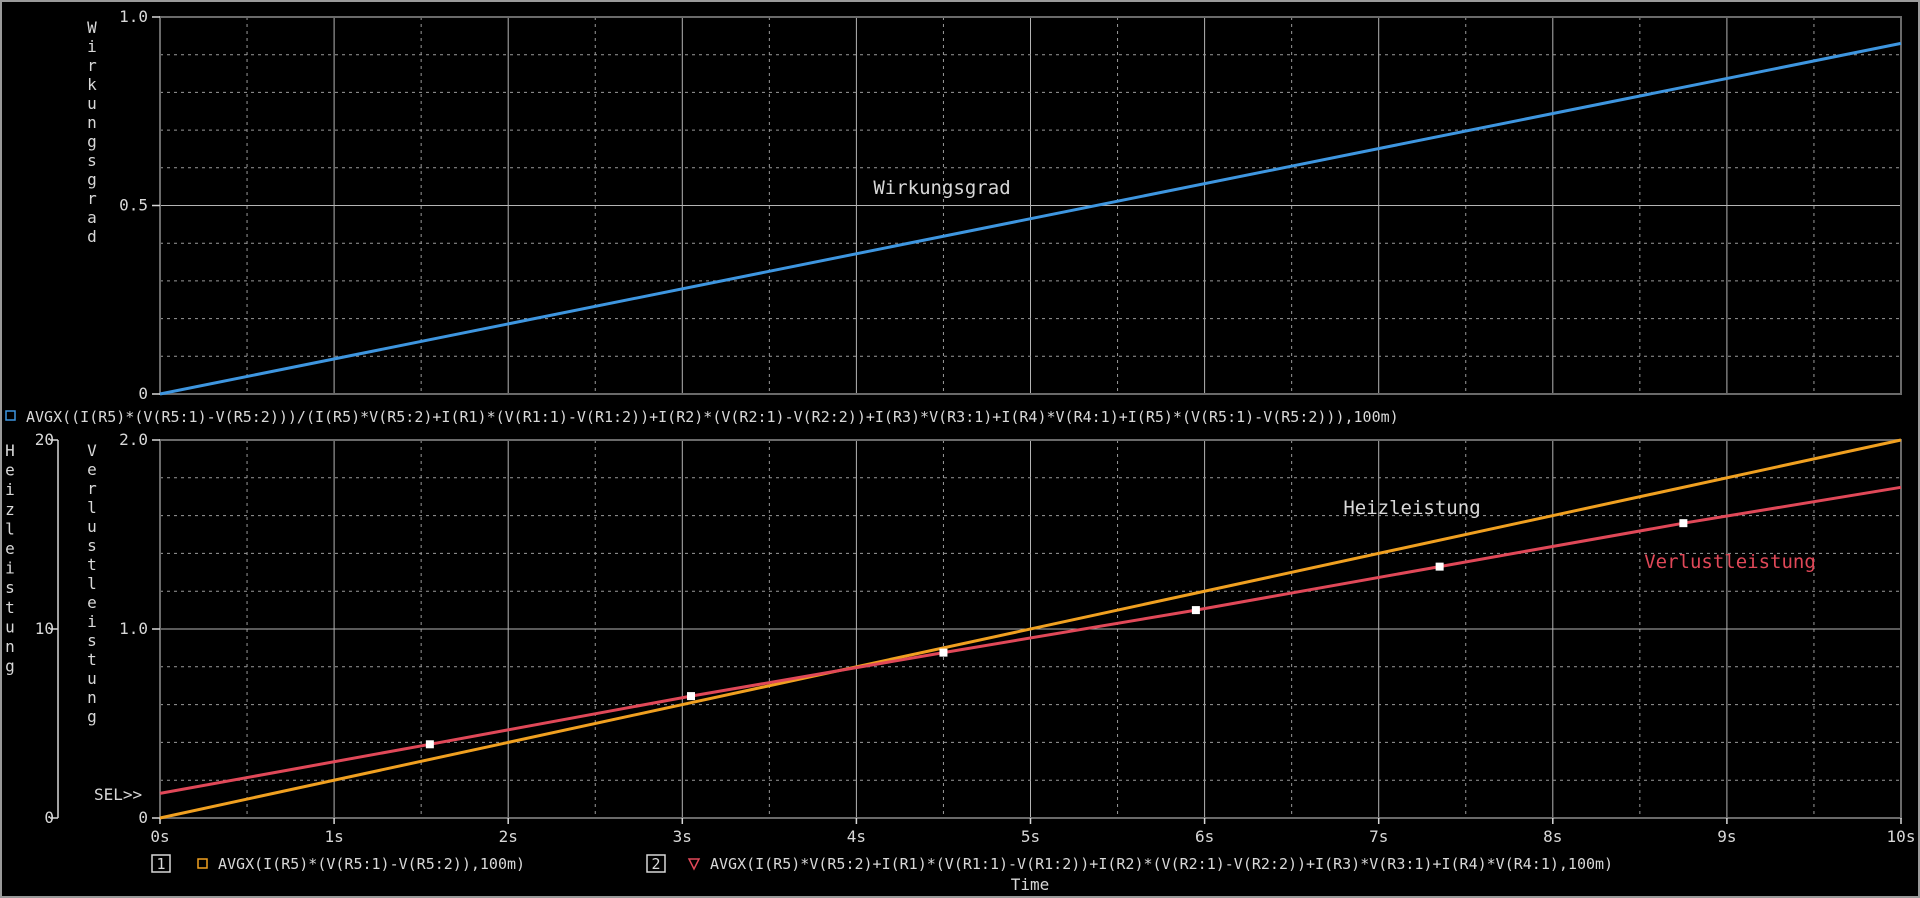 The height and width of the screenshot is (898, 1920). What do you see at coordinates (10, 587) in the screenshot?
I see `heizleistung-axis-title-letter: s` at bounding box center [10, 587].